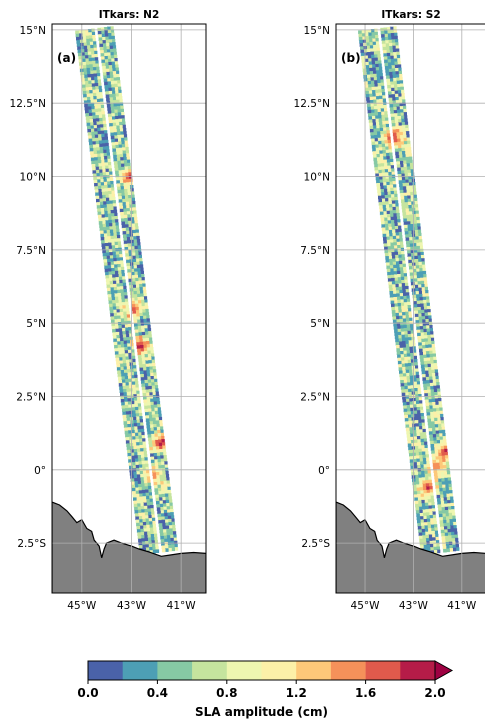 This screenshot has width=485, height=722. Describe the element at coordinates (351, 58) in the screenshot. I see `panel-label: (b)` at that location.